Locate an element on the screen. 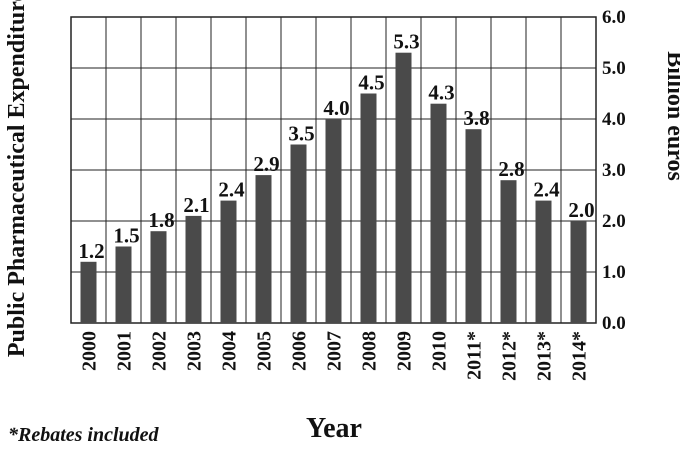 This screenshot has height=454, width=680. x-tick-label: 2007 is located at coordinates (335, 351).